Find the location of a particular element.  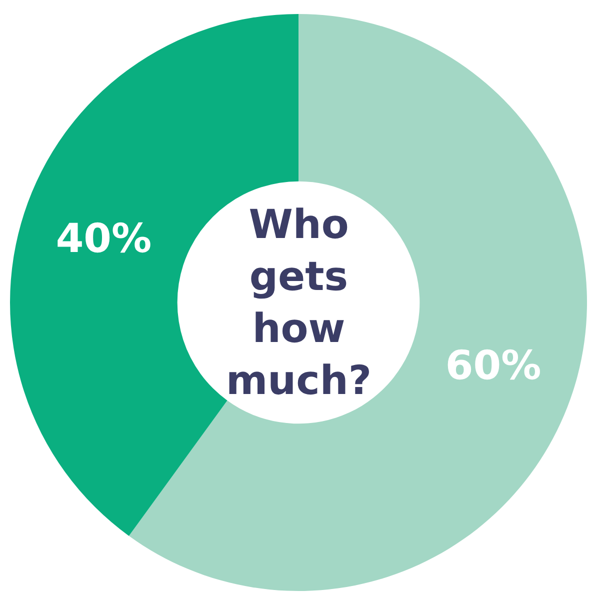

data-label: 40% is located at coordinates (104, 239).